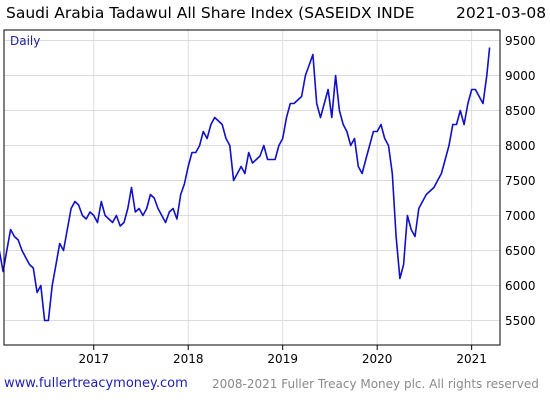 The image size is (550, 400). I want to click on y-tick-label: 9500, so click(520, 41).